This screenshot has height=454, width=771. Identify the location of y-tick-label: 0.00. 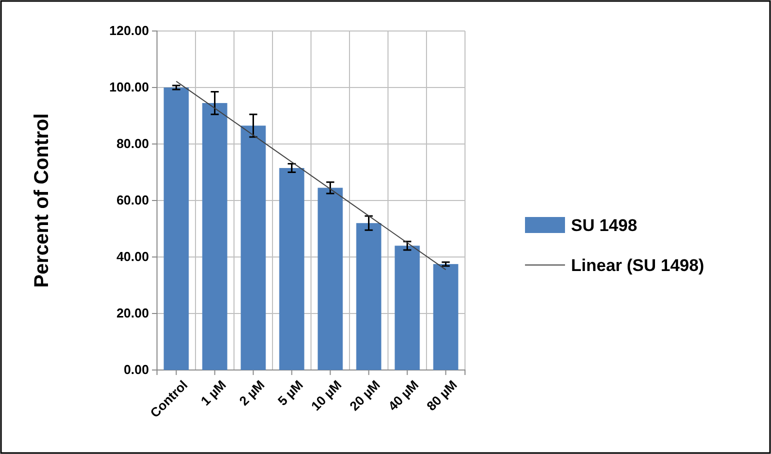
(136, 370).